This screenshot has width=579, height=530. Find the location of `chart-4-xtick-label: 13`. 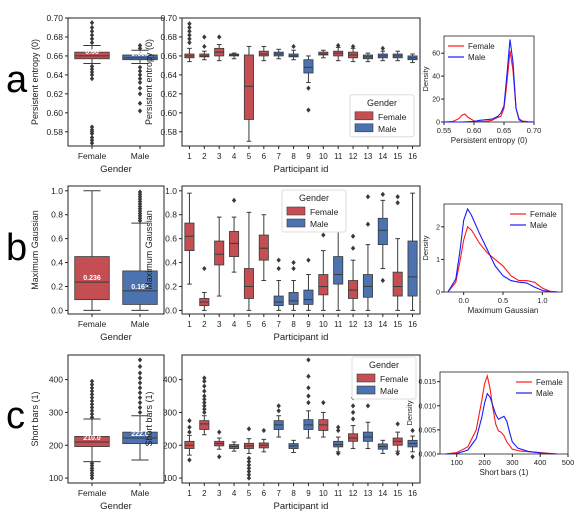

chart-4-xtick-label: 13 is located at coordinates (367, 324).